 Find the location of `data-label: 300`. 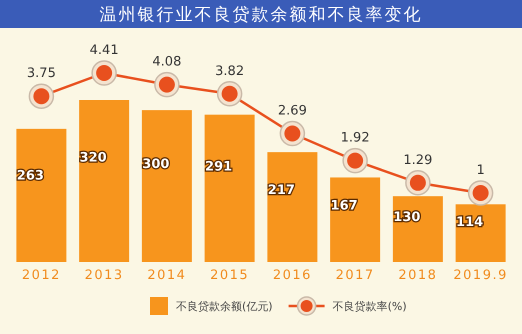

data-label: 300 is located at coordinates (156, 164).